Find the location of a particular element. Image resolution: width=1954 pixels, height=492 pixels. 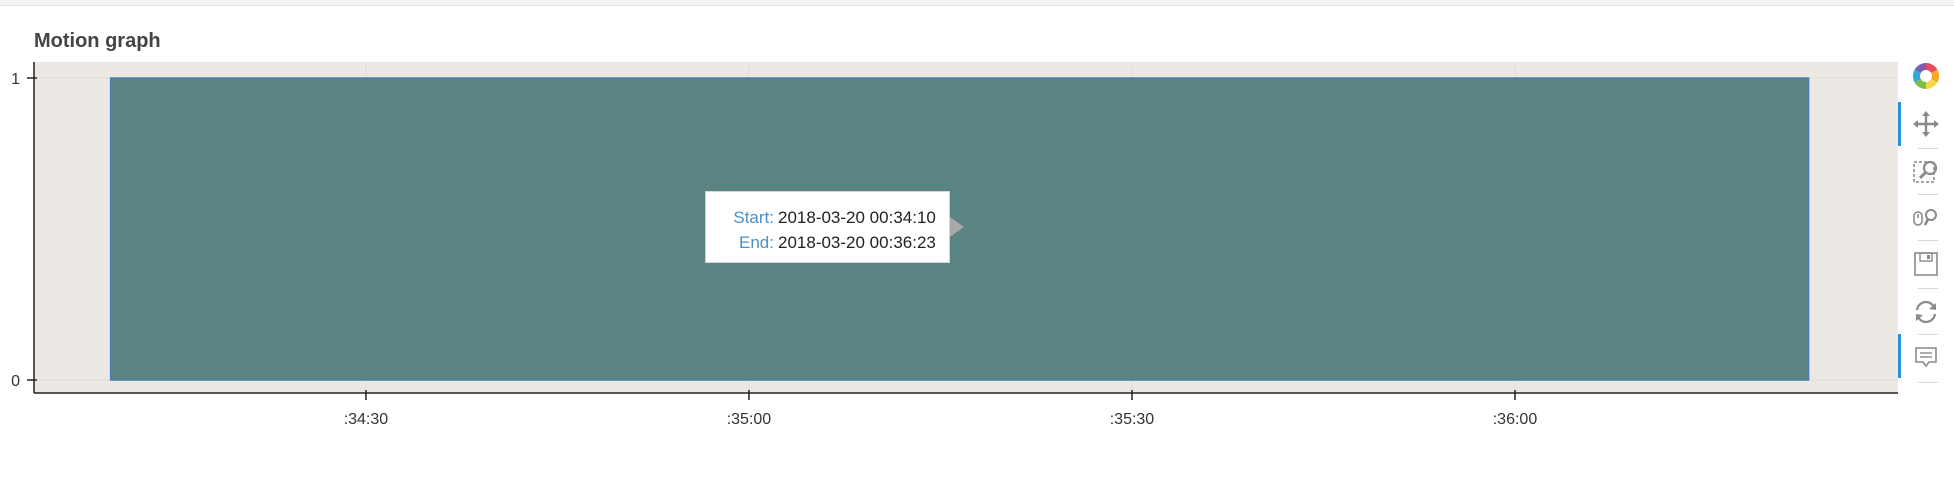

top-border is located at coordinates (977, 3).